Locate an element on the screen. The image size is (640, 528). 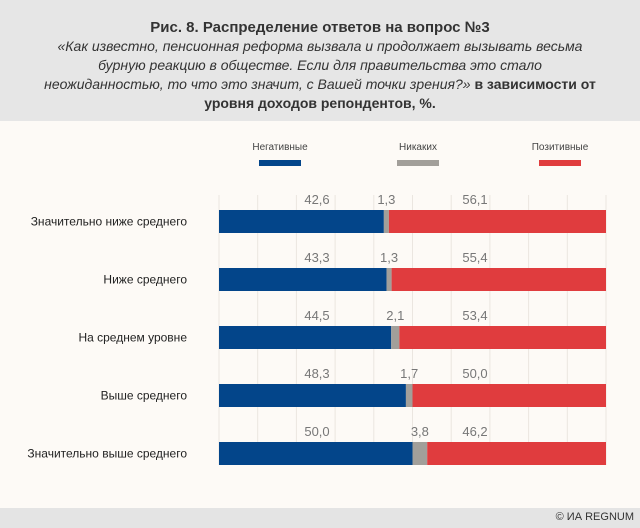
data-label: 2,1 is located at coordinates (395, 315).